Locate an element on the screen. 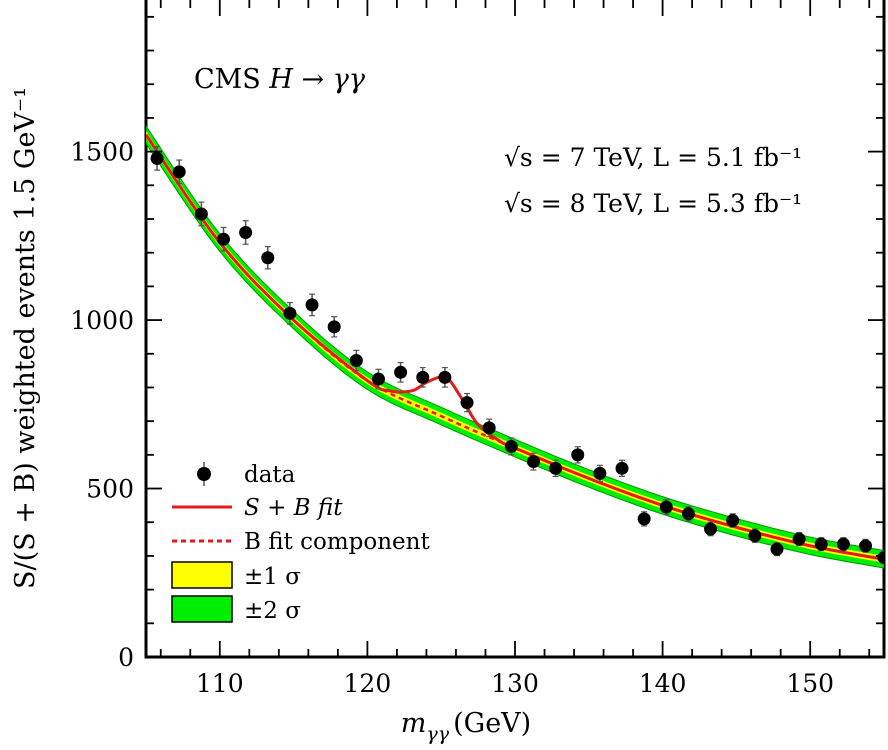 The width and height of the screenshot is (888, 750). y-tick-label: 0 is located at coordinates (126, 657).